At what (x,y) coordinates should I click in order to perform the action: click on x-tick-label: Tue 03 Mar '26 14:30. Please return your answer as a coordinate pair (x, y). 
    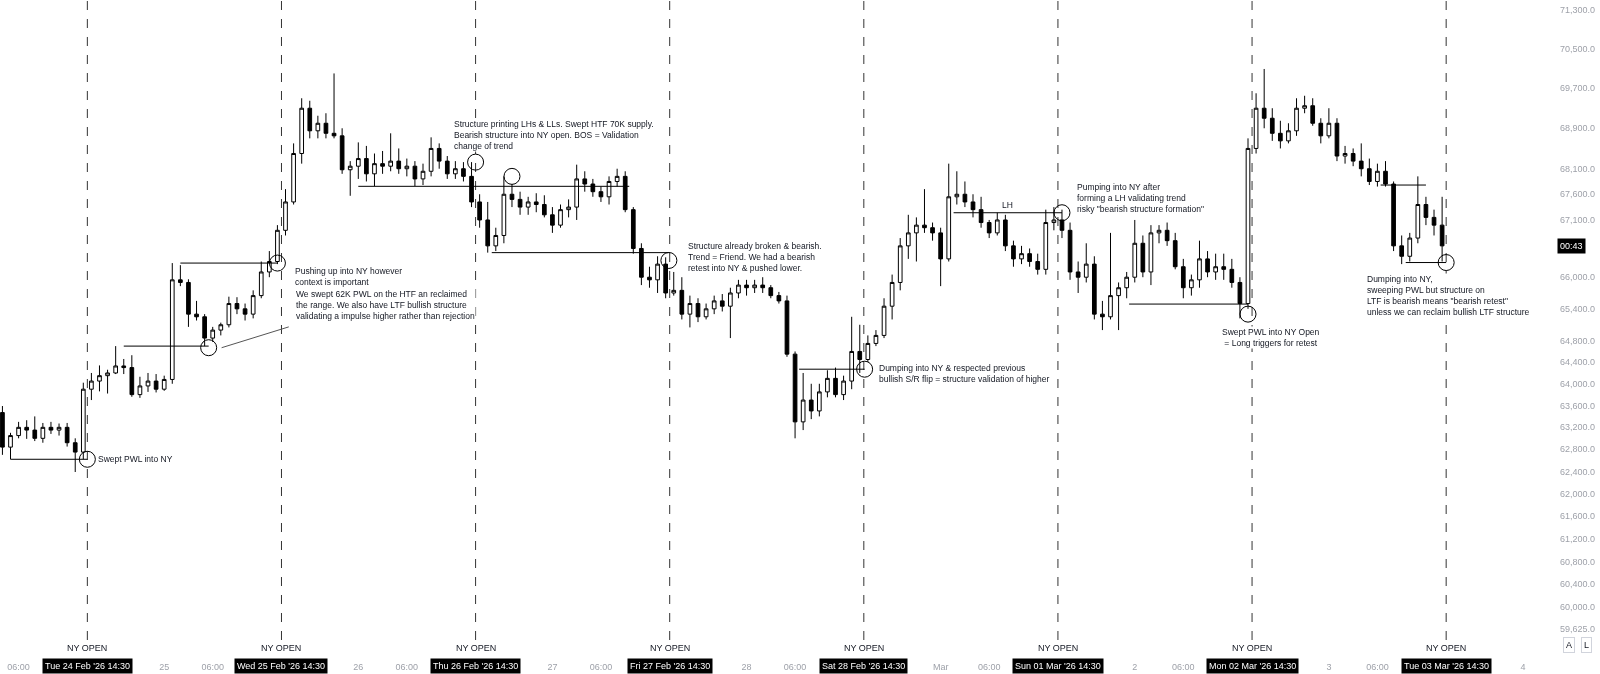
    Looking at the image, I should click on (1446, 666).